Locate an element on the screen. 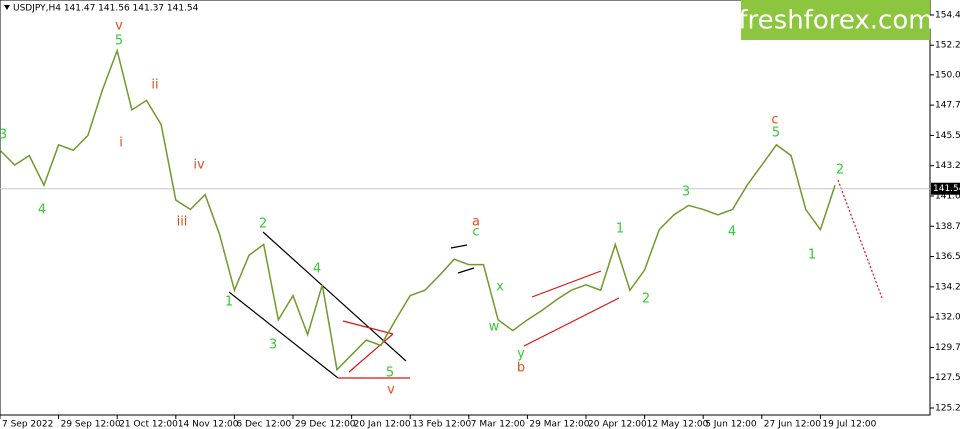 The image size is (960, 429). x-tick-label: 21 Oct 12:00 is located at coordinates (148, 424).